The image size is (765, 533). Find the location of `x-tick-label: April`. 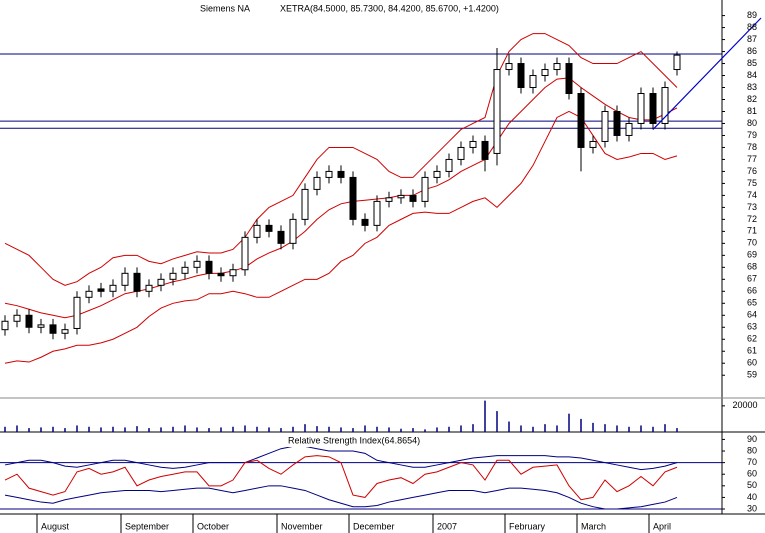

x-tick-label: April is located at coordinates (662, 526).